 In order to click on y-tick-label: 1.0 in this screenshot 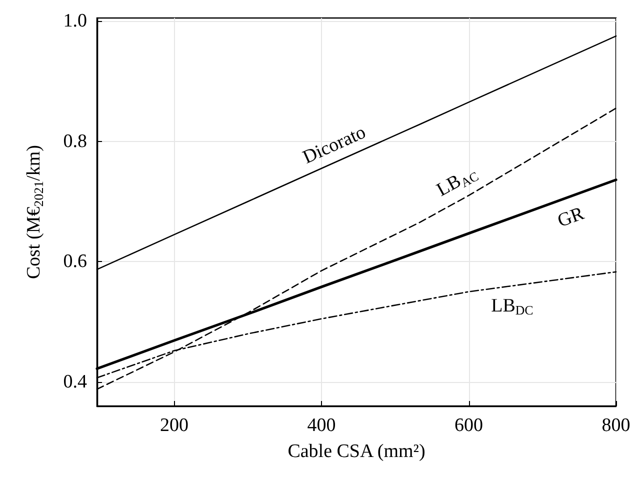, I will do `click(75, 21)`.